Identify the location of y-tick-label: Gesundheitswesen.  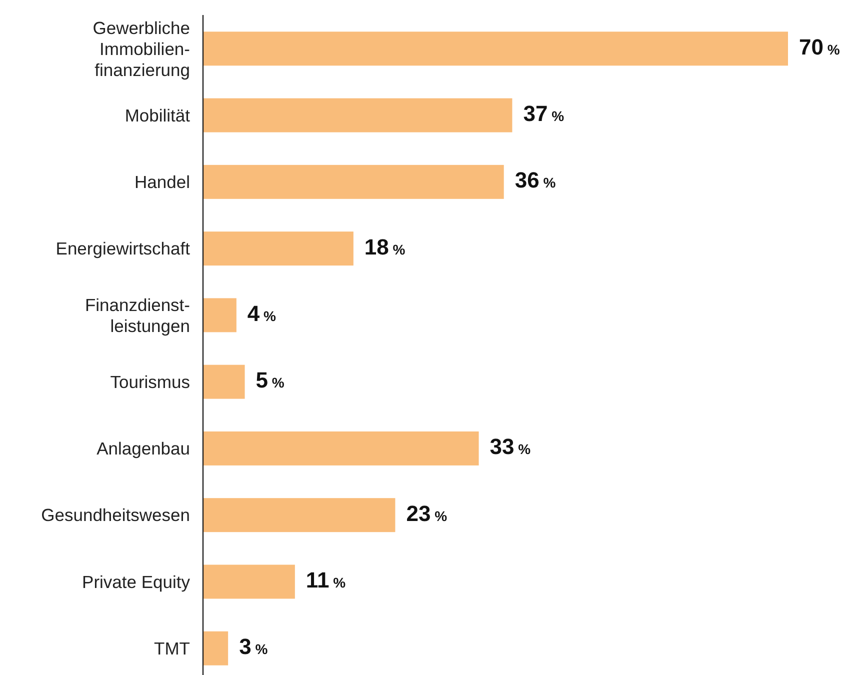
(115, 515).